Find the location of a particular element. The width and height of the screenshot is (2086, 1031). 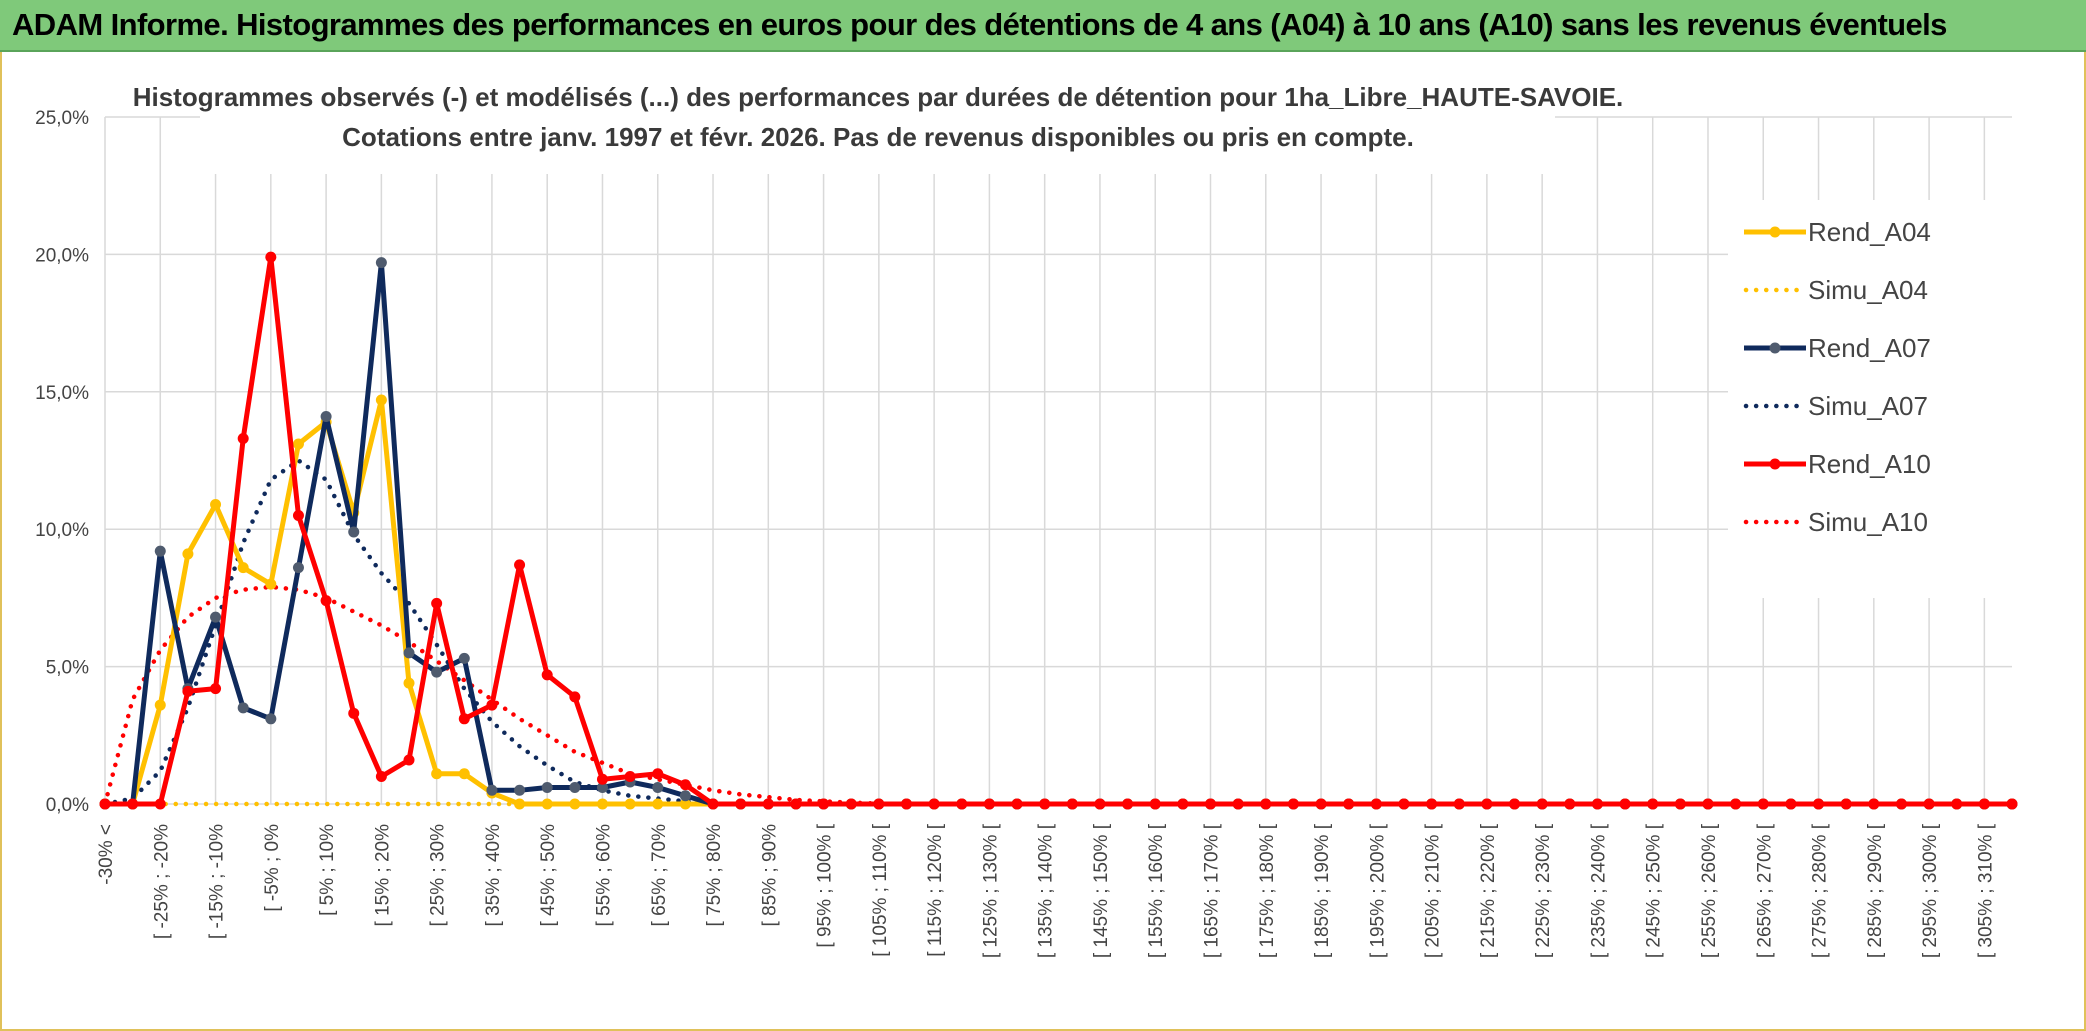

x-tick-label: [ -25% ; -20% is located at coordinates (161, 881).